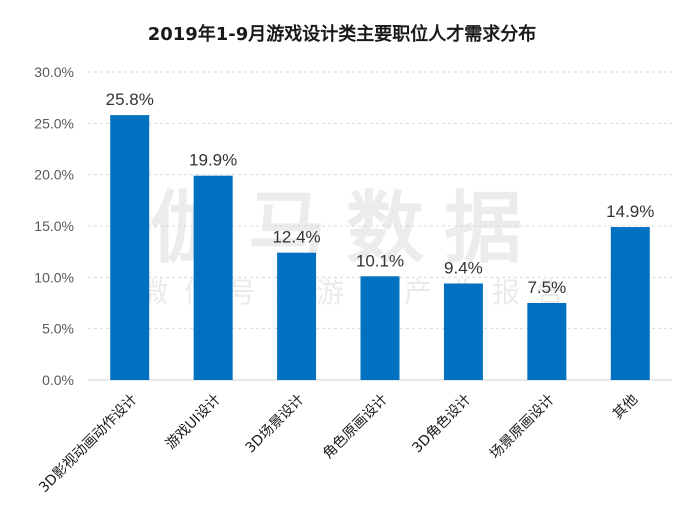 The width and height of the screenshot is (685, 525). What do you see at coordinates (342, 34) in the screenshot?
I see `chart-title: 2019年1-9月游戏设计类主要职位人才需求分布` at bounding box center [342, 34].